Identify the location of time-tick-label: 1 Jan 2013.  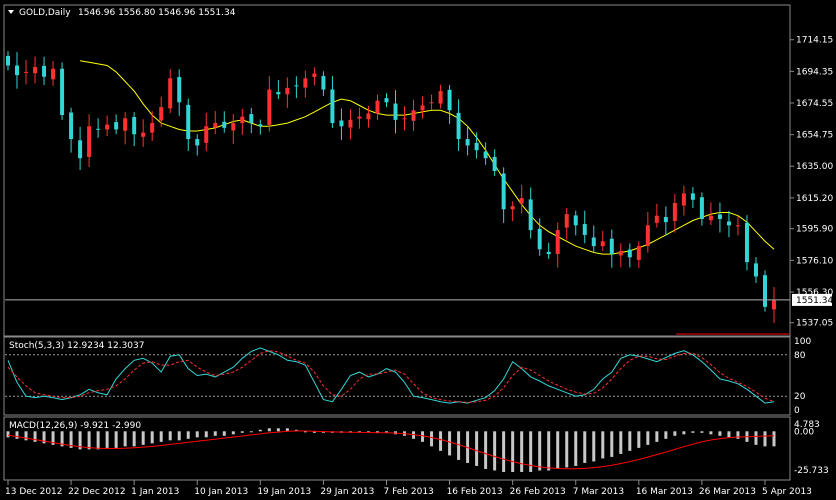
(155, 492).